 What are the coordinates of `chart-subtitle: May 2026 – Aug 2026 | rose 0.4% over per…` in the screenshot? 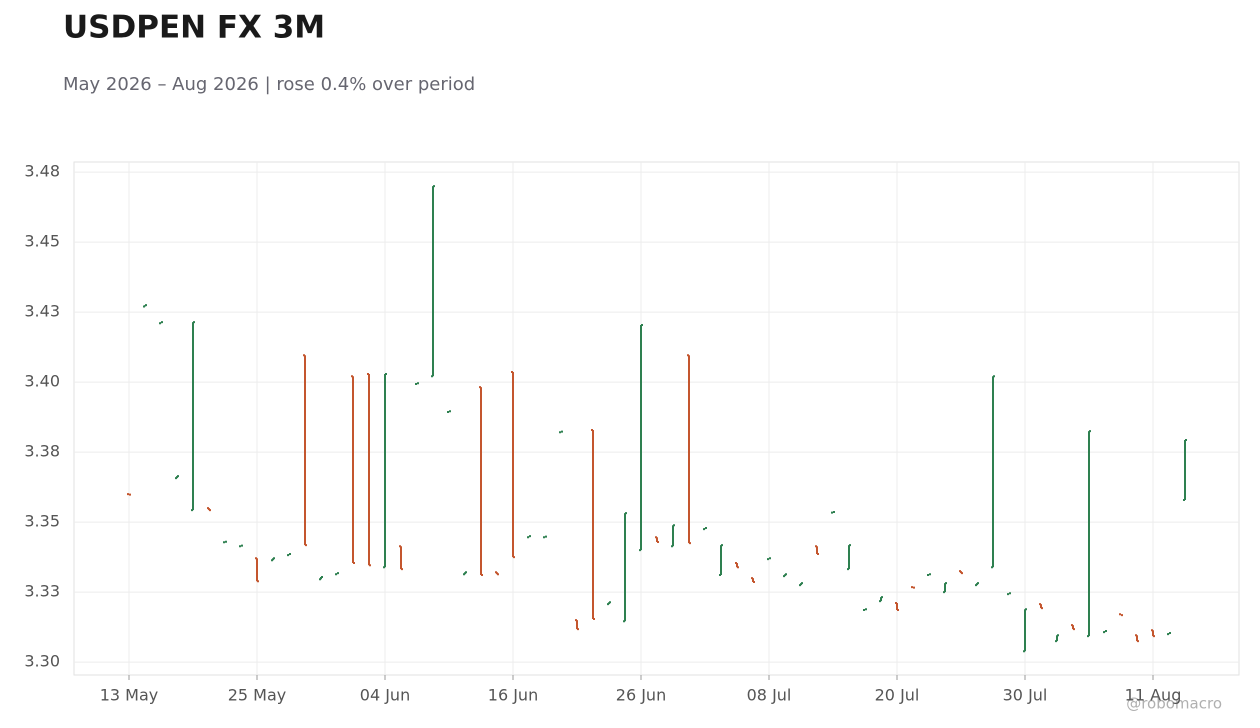 It's located at (269, 84).